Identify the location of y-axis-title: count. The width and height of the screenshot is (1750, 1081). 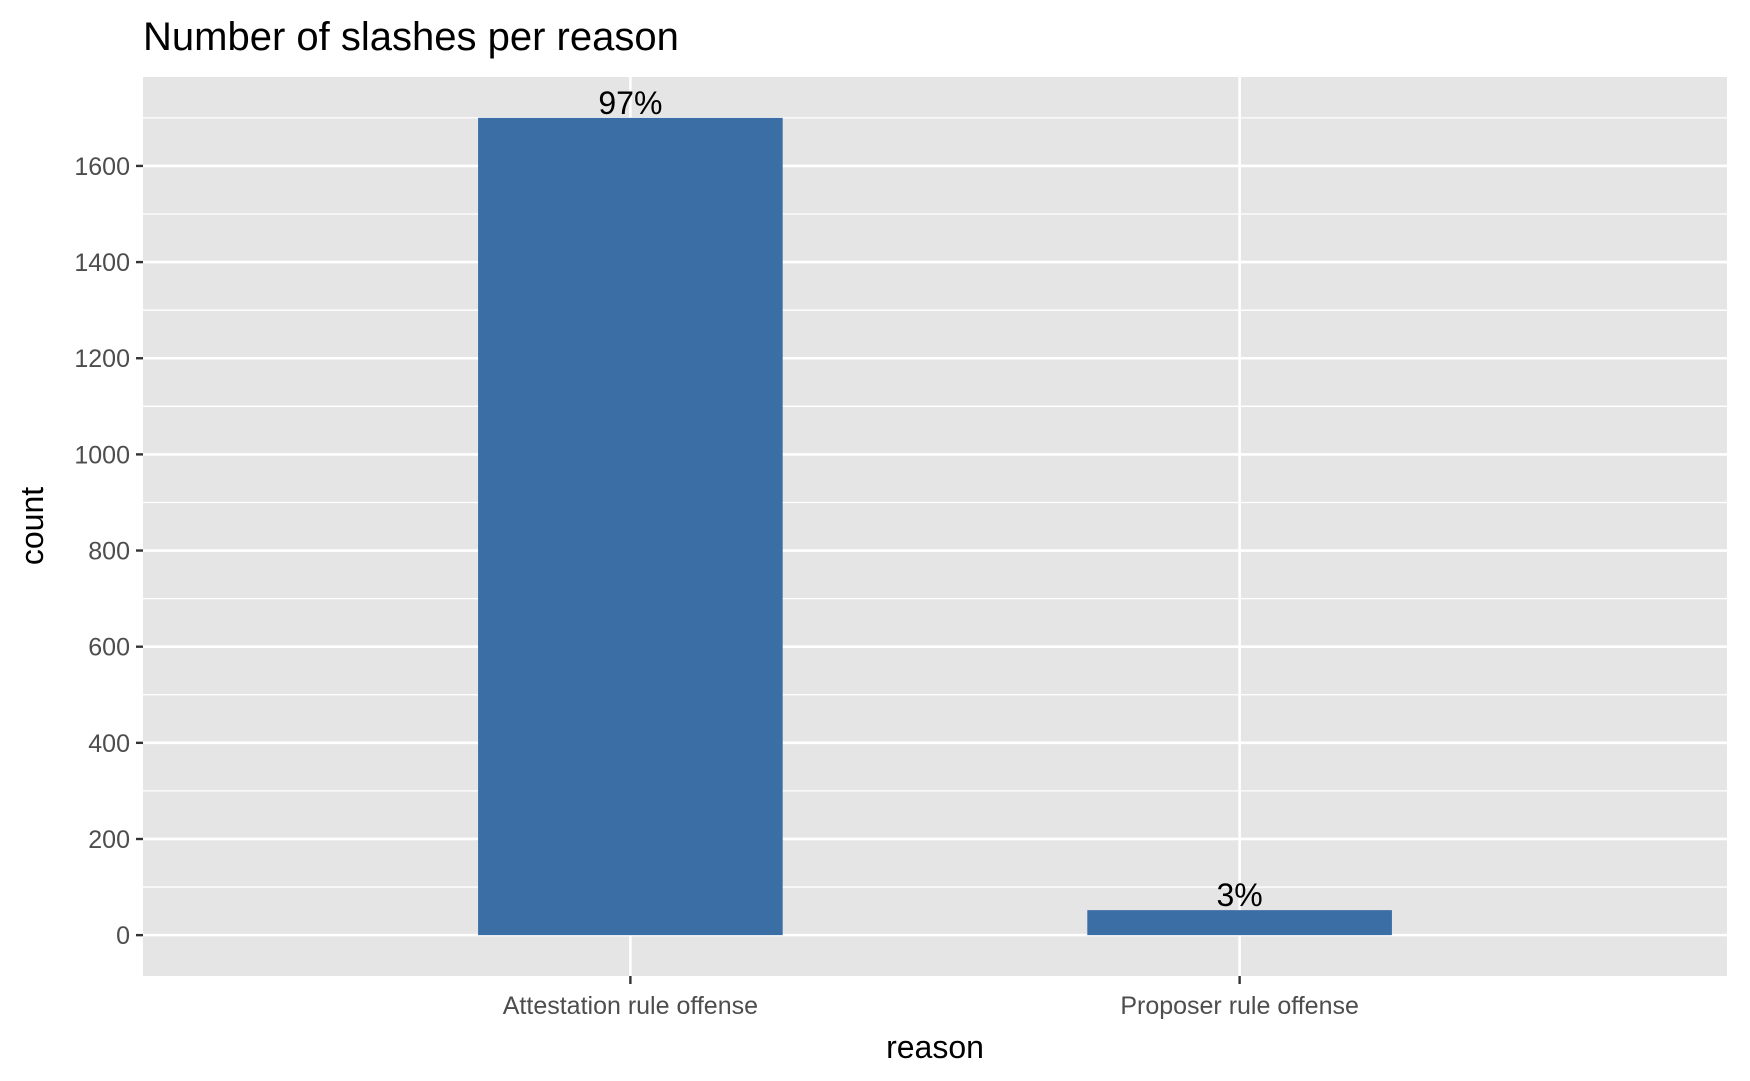
(32, 526).